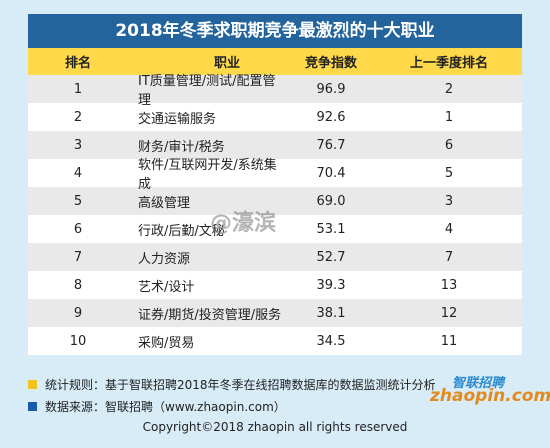 Image resolution: width=550 pixels, height=448 pixels. I want to click on table-row: 4 软件/互联网开发/系统集成 70.4 5, so click(275, 175).